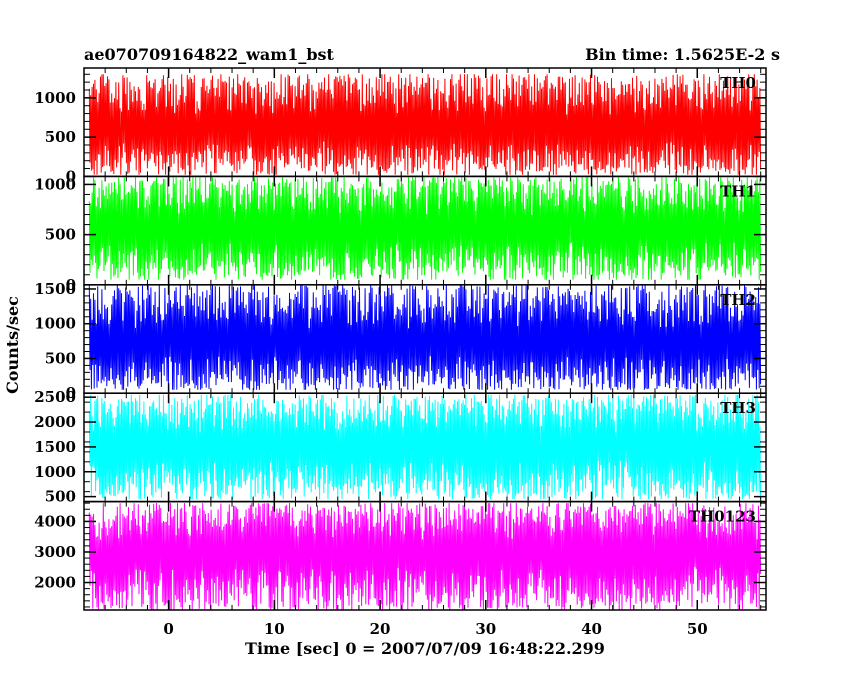  Describe the element at coordinates (591, 629) in the screenshot. I see `x-tick-label: 40` at that location.